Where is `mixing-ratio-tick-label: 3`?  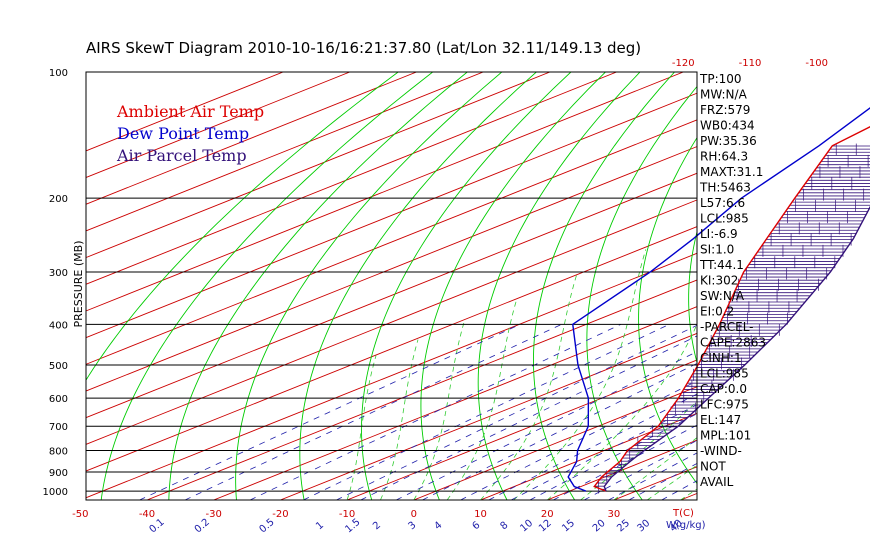
mixing-ratio-tick-label: 3 is located at coordinates (413, 526).